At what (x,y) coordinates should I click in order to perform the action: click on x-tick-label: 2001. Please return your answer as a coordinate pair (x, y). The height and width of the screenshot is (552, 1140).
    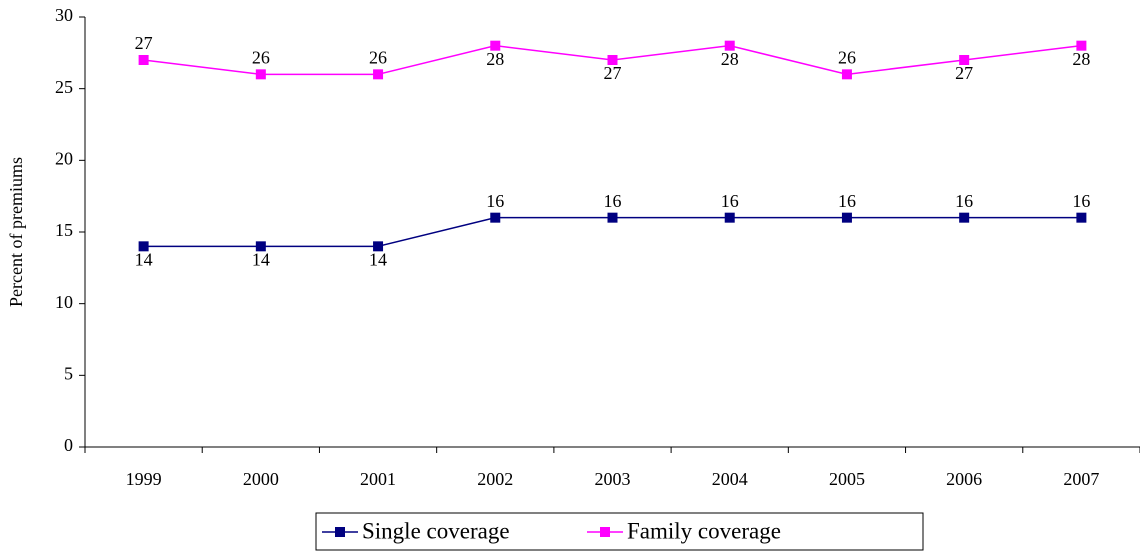
    Looking at the image, I should click on (378, 479).